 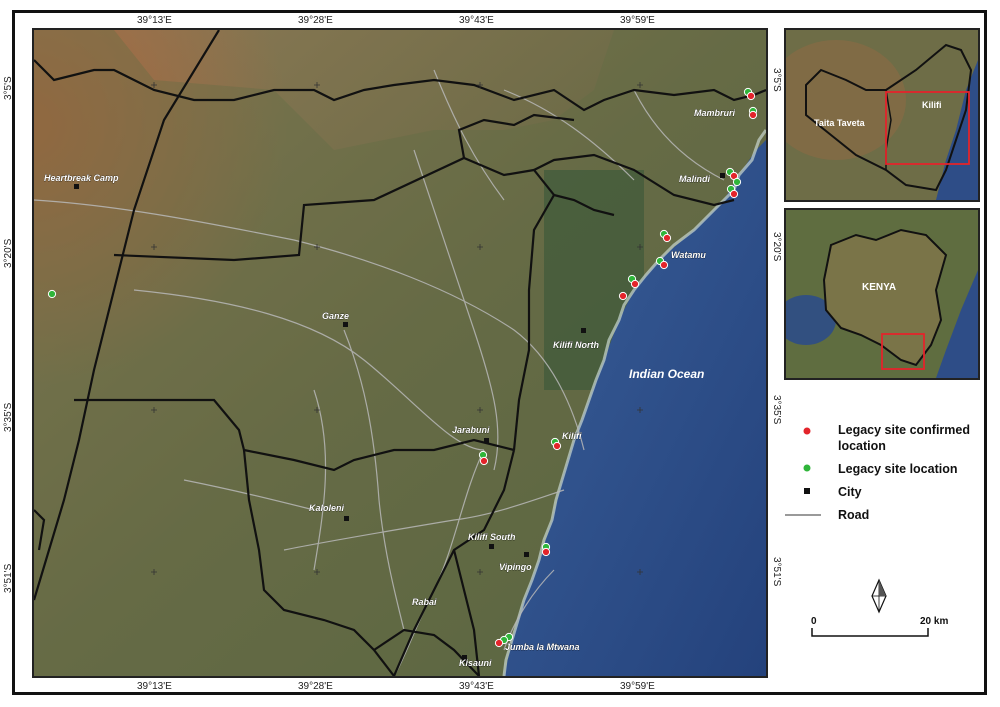 What do you see at coordinates (879, 596) in the screenshot?
I see `north-arrow-icon` at bounding box center [879, 596].